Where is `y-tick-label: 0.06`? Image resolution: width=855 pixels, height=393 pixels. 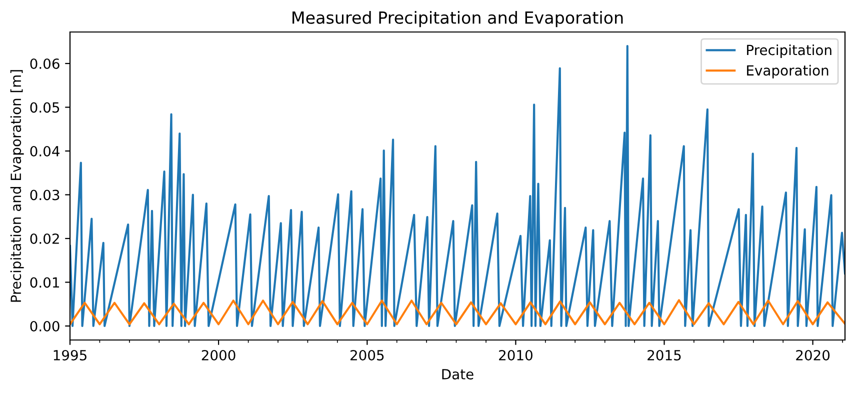
y-tick-label: 0.06 is located at coordinates (45, 63).